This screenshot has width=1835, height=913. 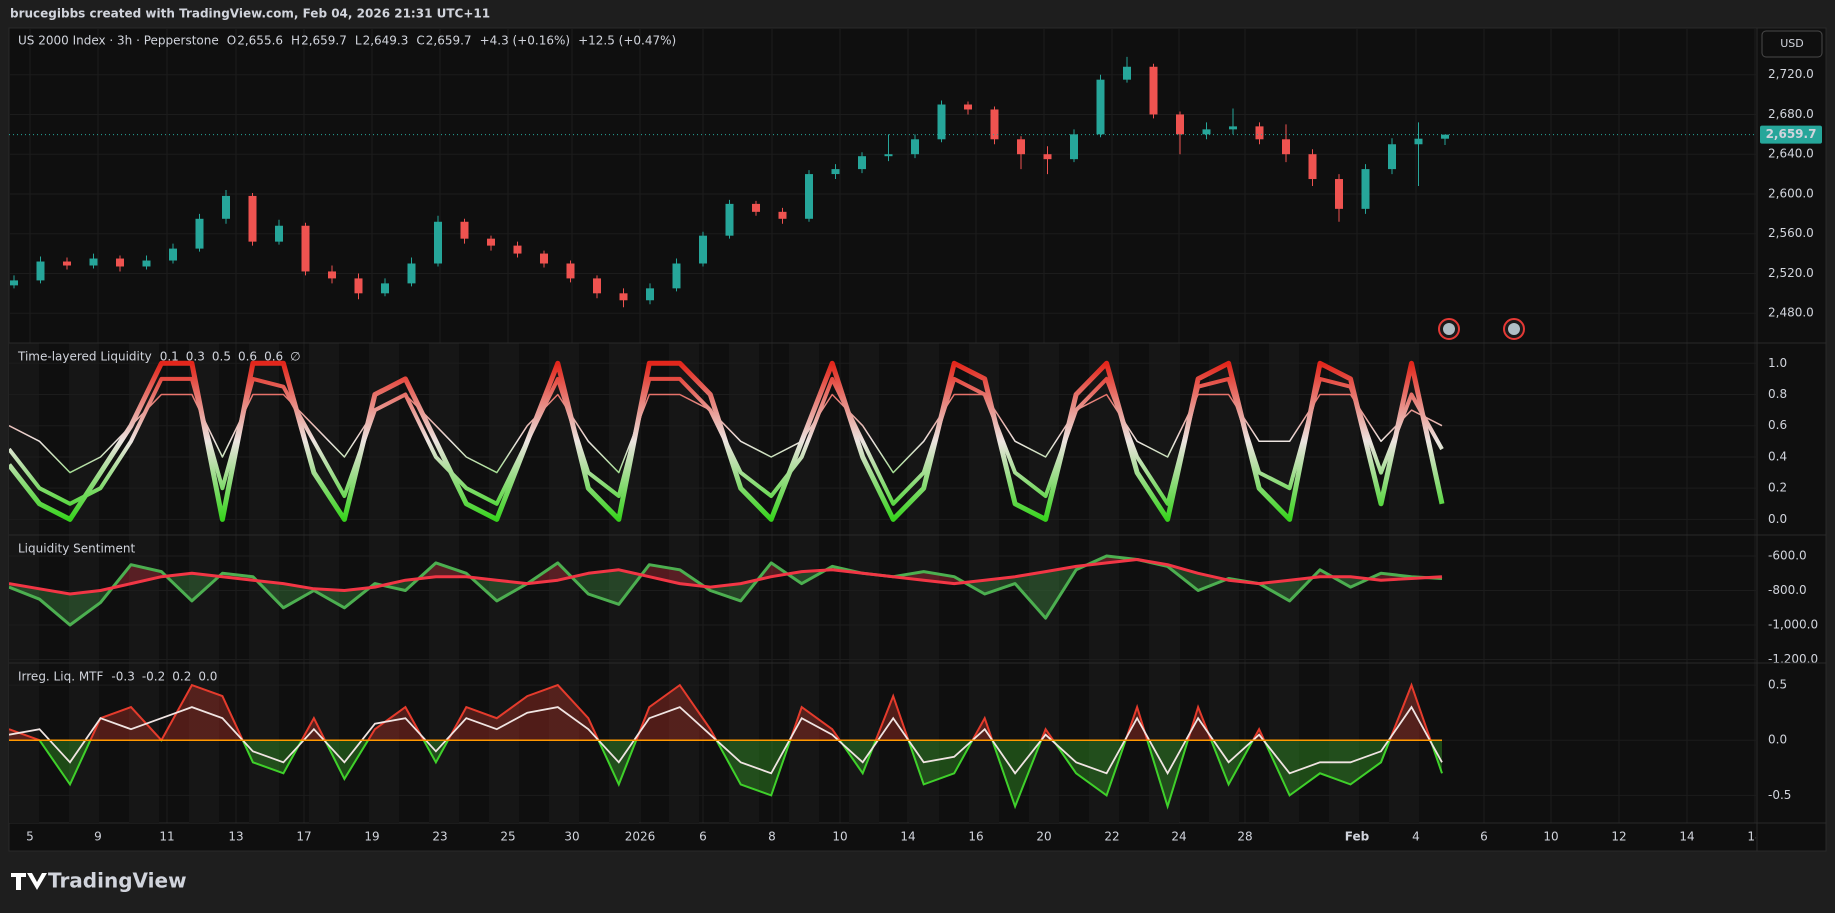 I want to click on legend-text: L, so click(x=358, y=41).